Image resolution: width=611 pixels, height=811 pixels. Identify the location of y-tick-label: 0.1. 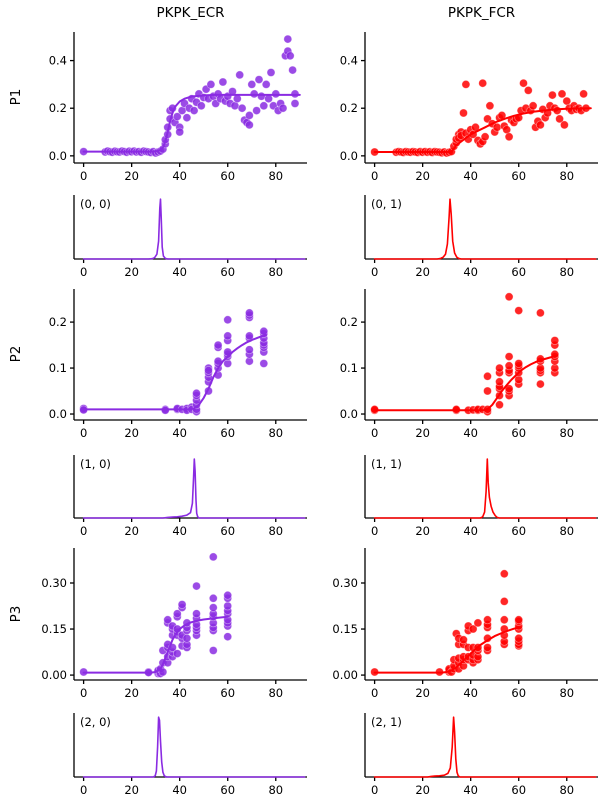
(58, 368).